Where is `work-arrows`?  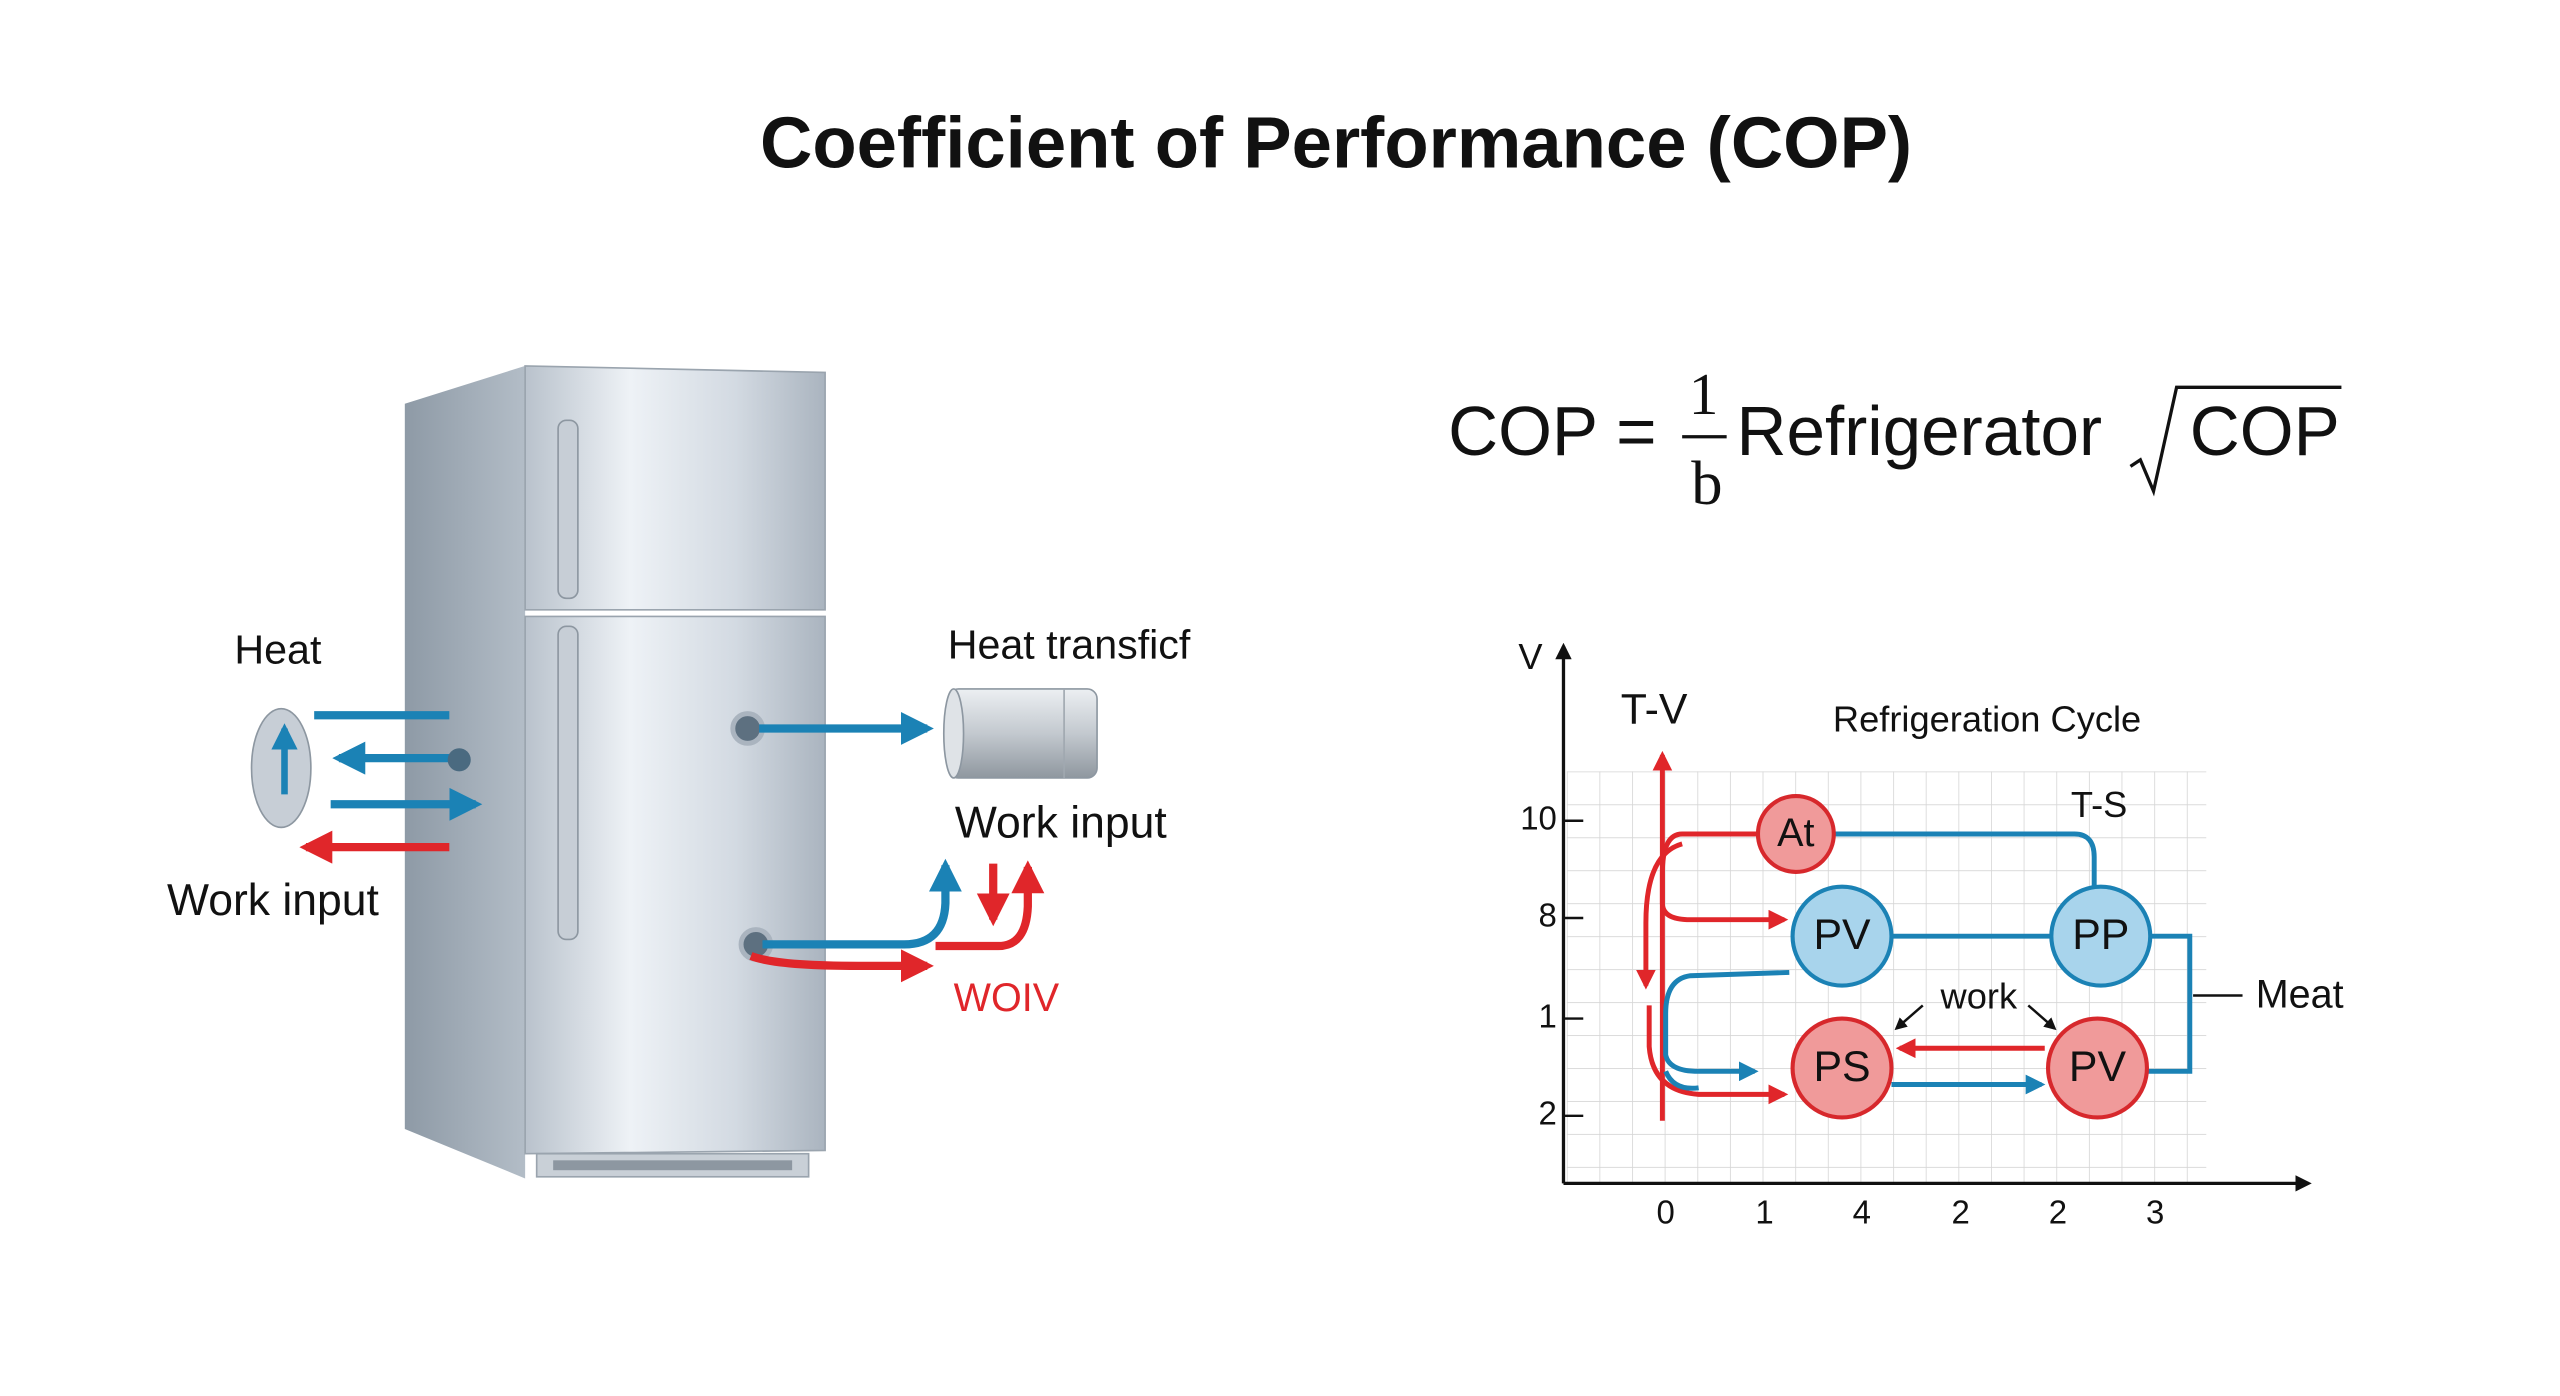
work-arrows is located at coordinates (914, 835).